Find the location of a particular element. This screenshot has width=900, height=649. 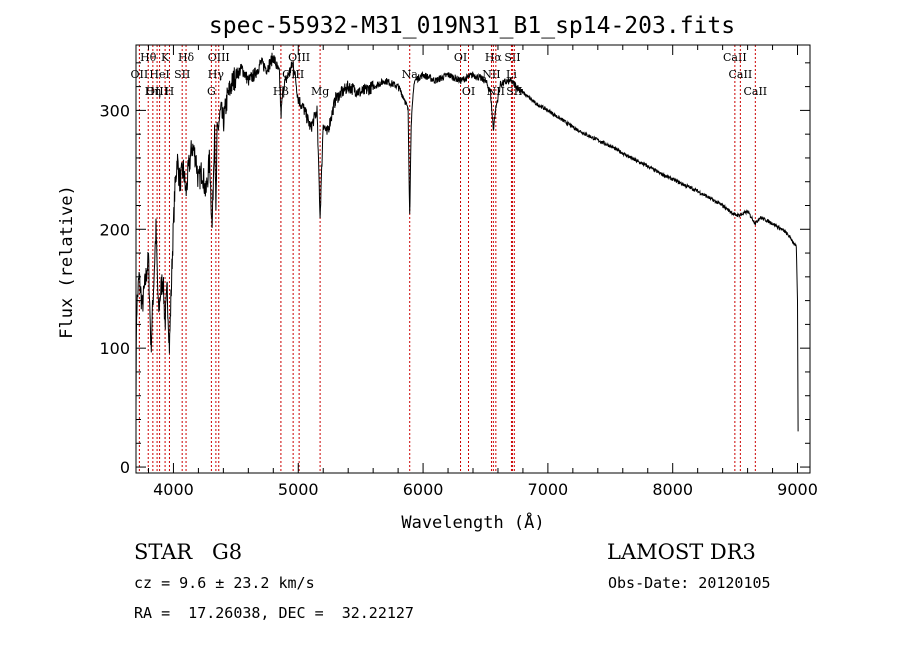

line-marker-label: Hγ is located at coordinates (216, 74).